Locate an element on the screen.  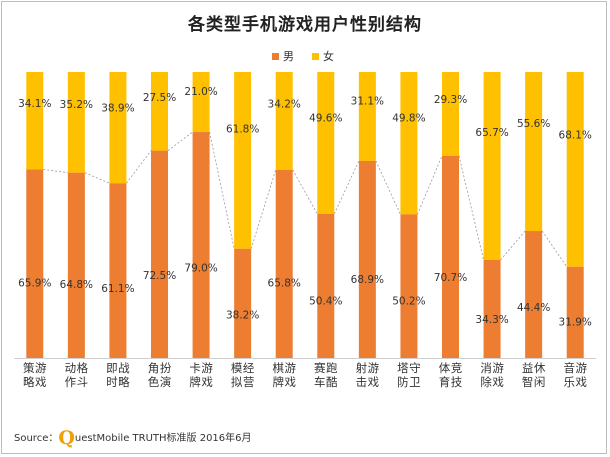
data-label-male: 61.1% is located at coordinates (117, 289).